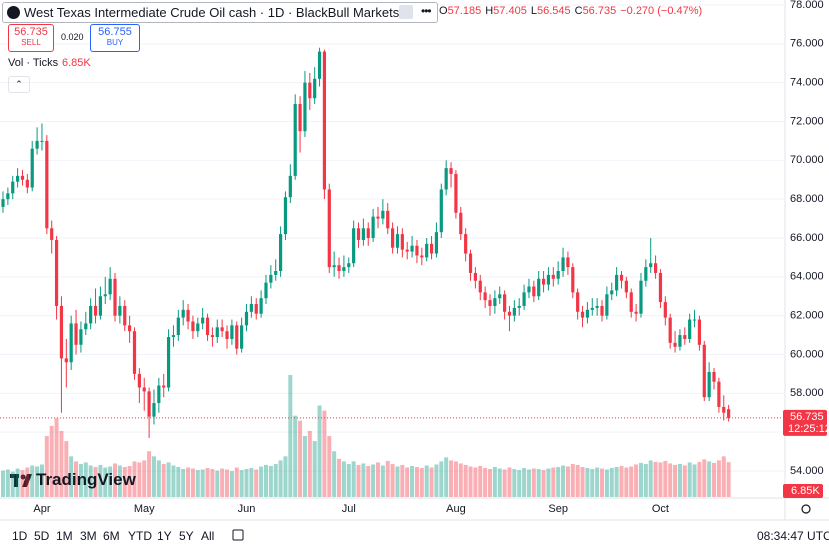 The width and height of the screenshot is (829, 550). I want to click on ohlc-letter: L, so click(533, 11).